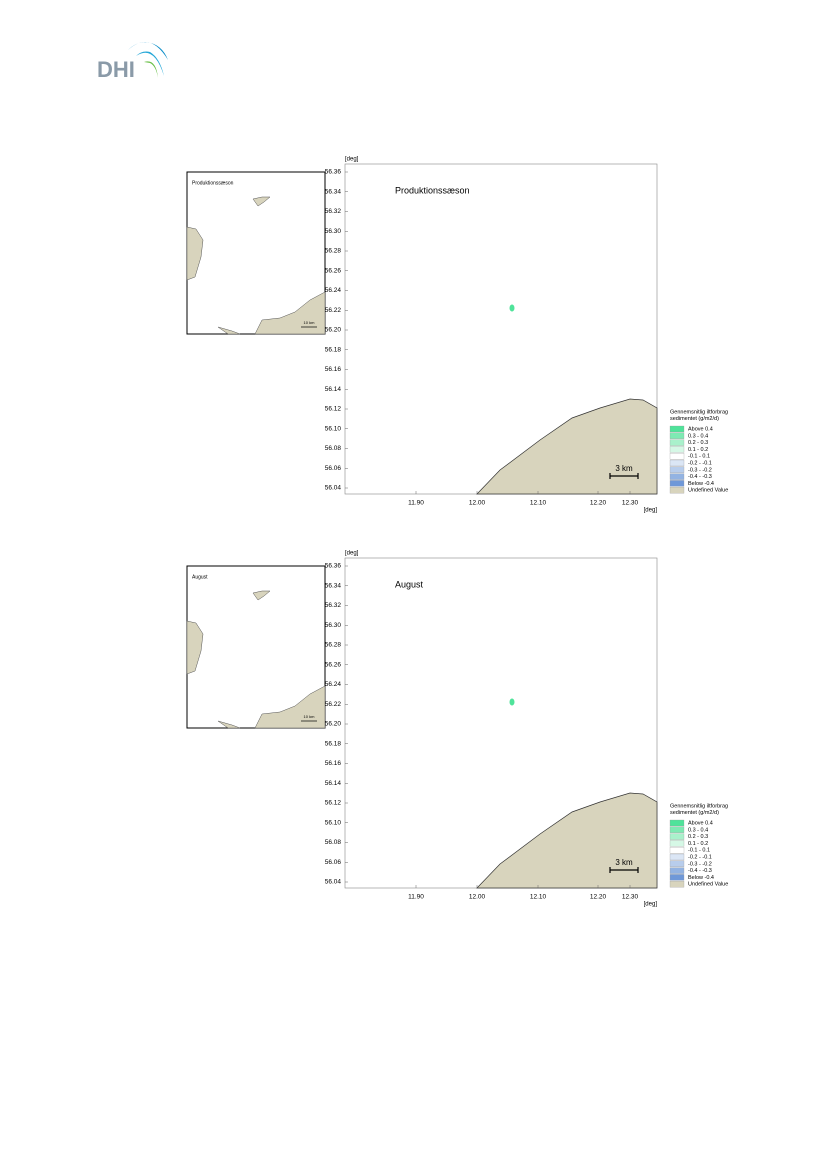  Describe the element at coordinates (333, 409) in the screenshot. I see `y-tick-label: 56.12` at that location.